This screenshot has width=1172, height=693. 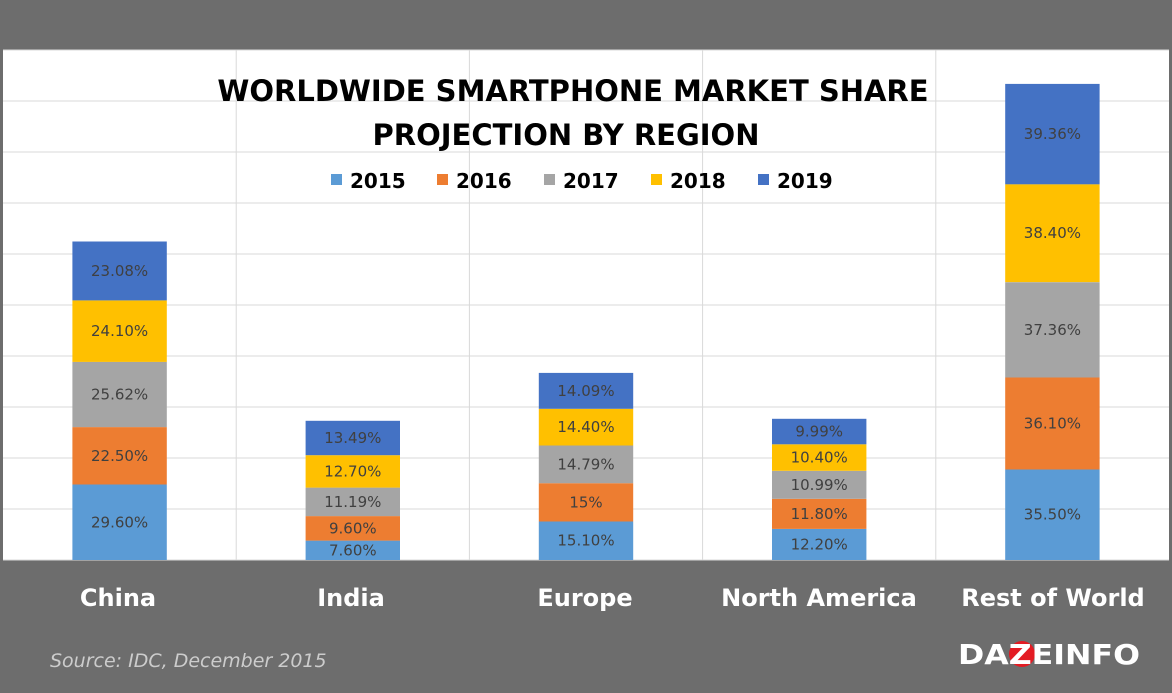 What do you see at coordinates (442, 179) in the screenshot?
I see `legend-swatch-2016` at bounding box center [442, 179].